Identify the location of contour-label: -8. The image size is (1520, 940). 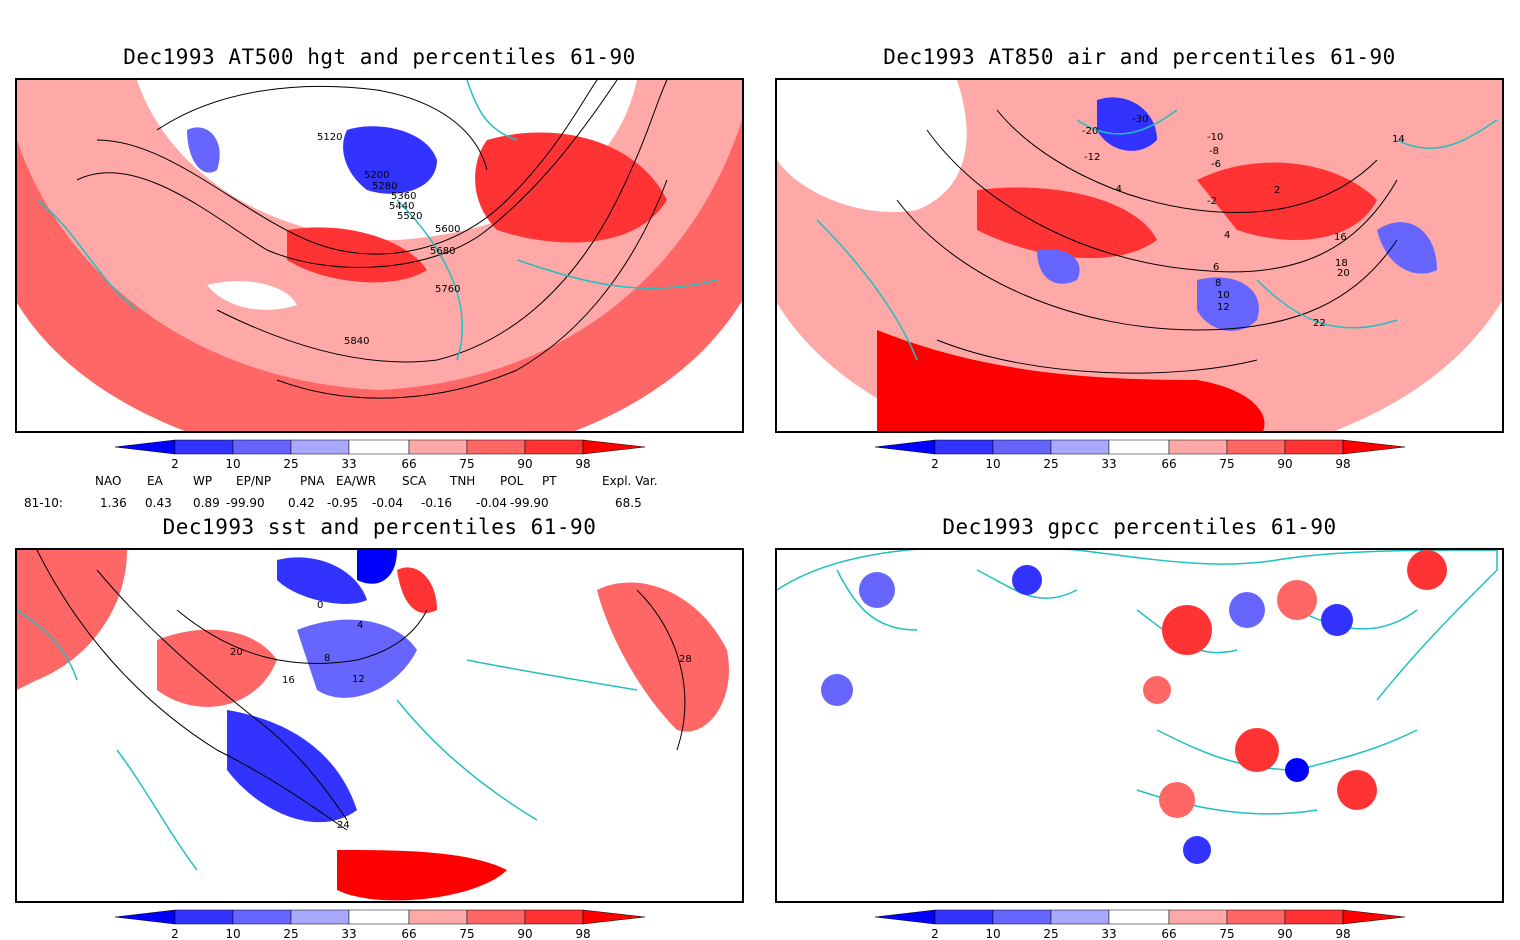
(1214, 151).